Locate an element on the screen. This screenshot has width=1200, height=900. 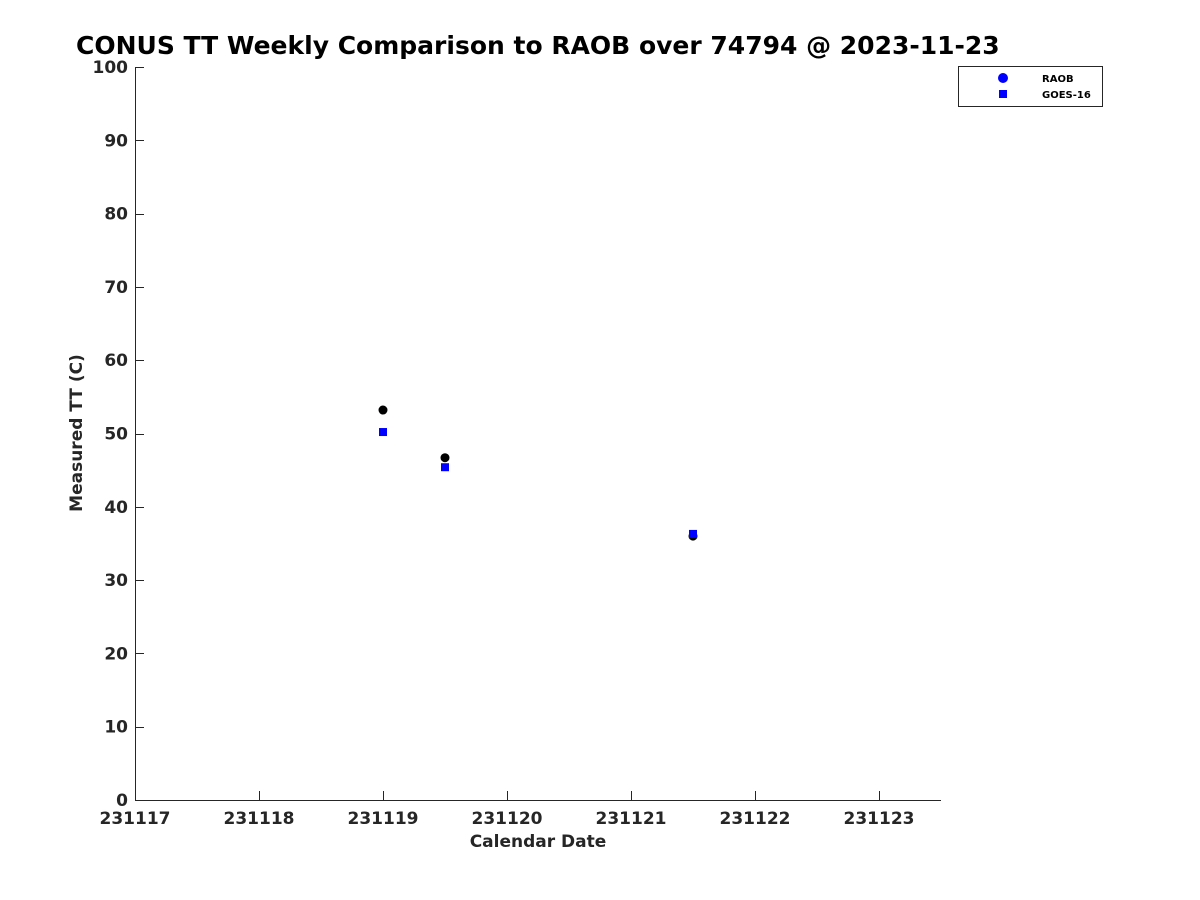
data-points is located at coordinates (538, 473).